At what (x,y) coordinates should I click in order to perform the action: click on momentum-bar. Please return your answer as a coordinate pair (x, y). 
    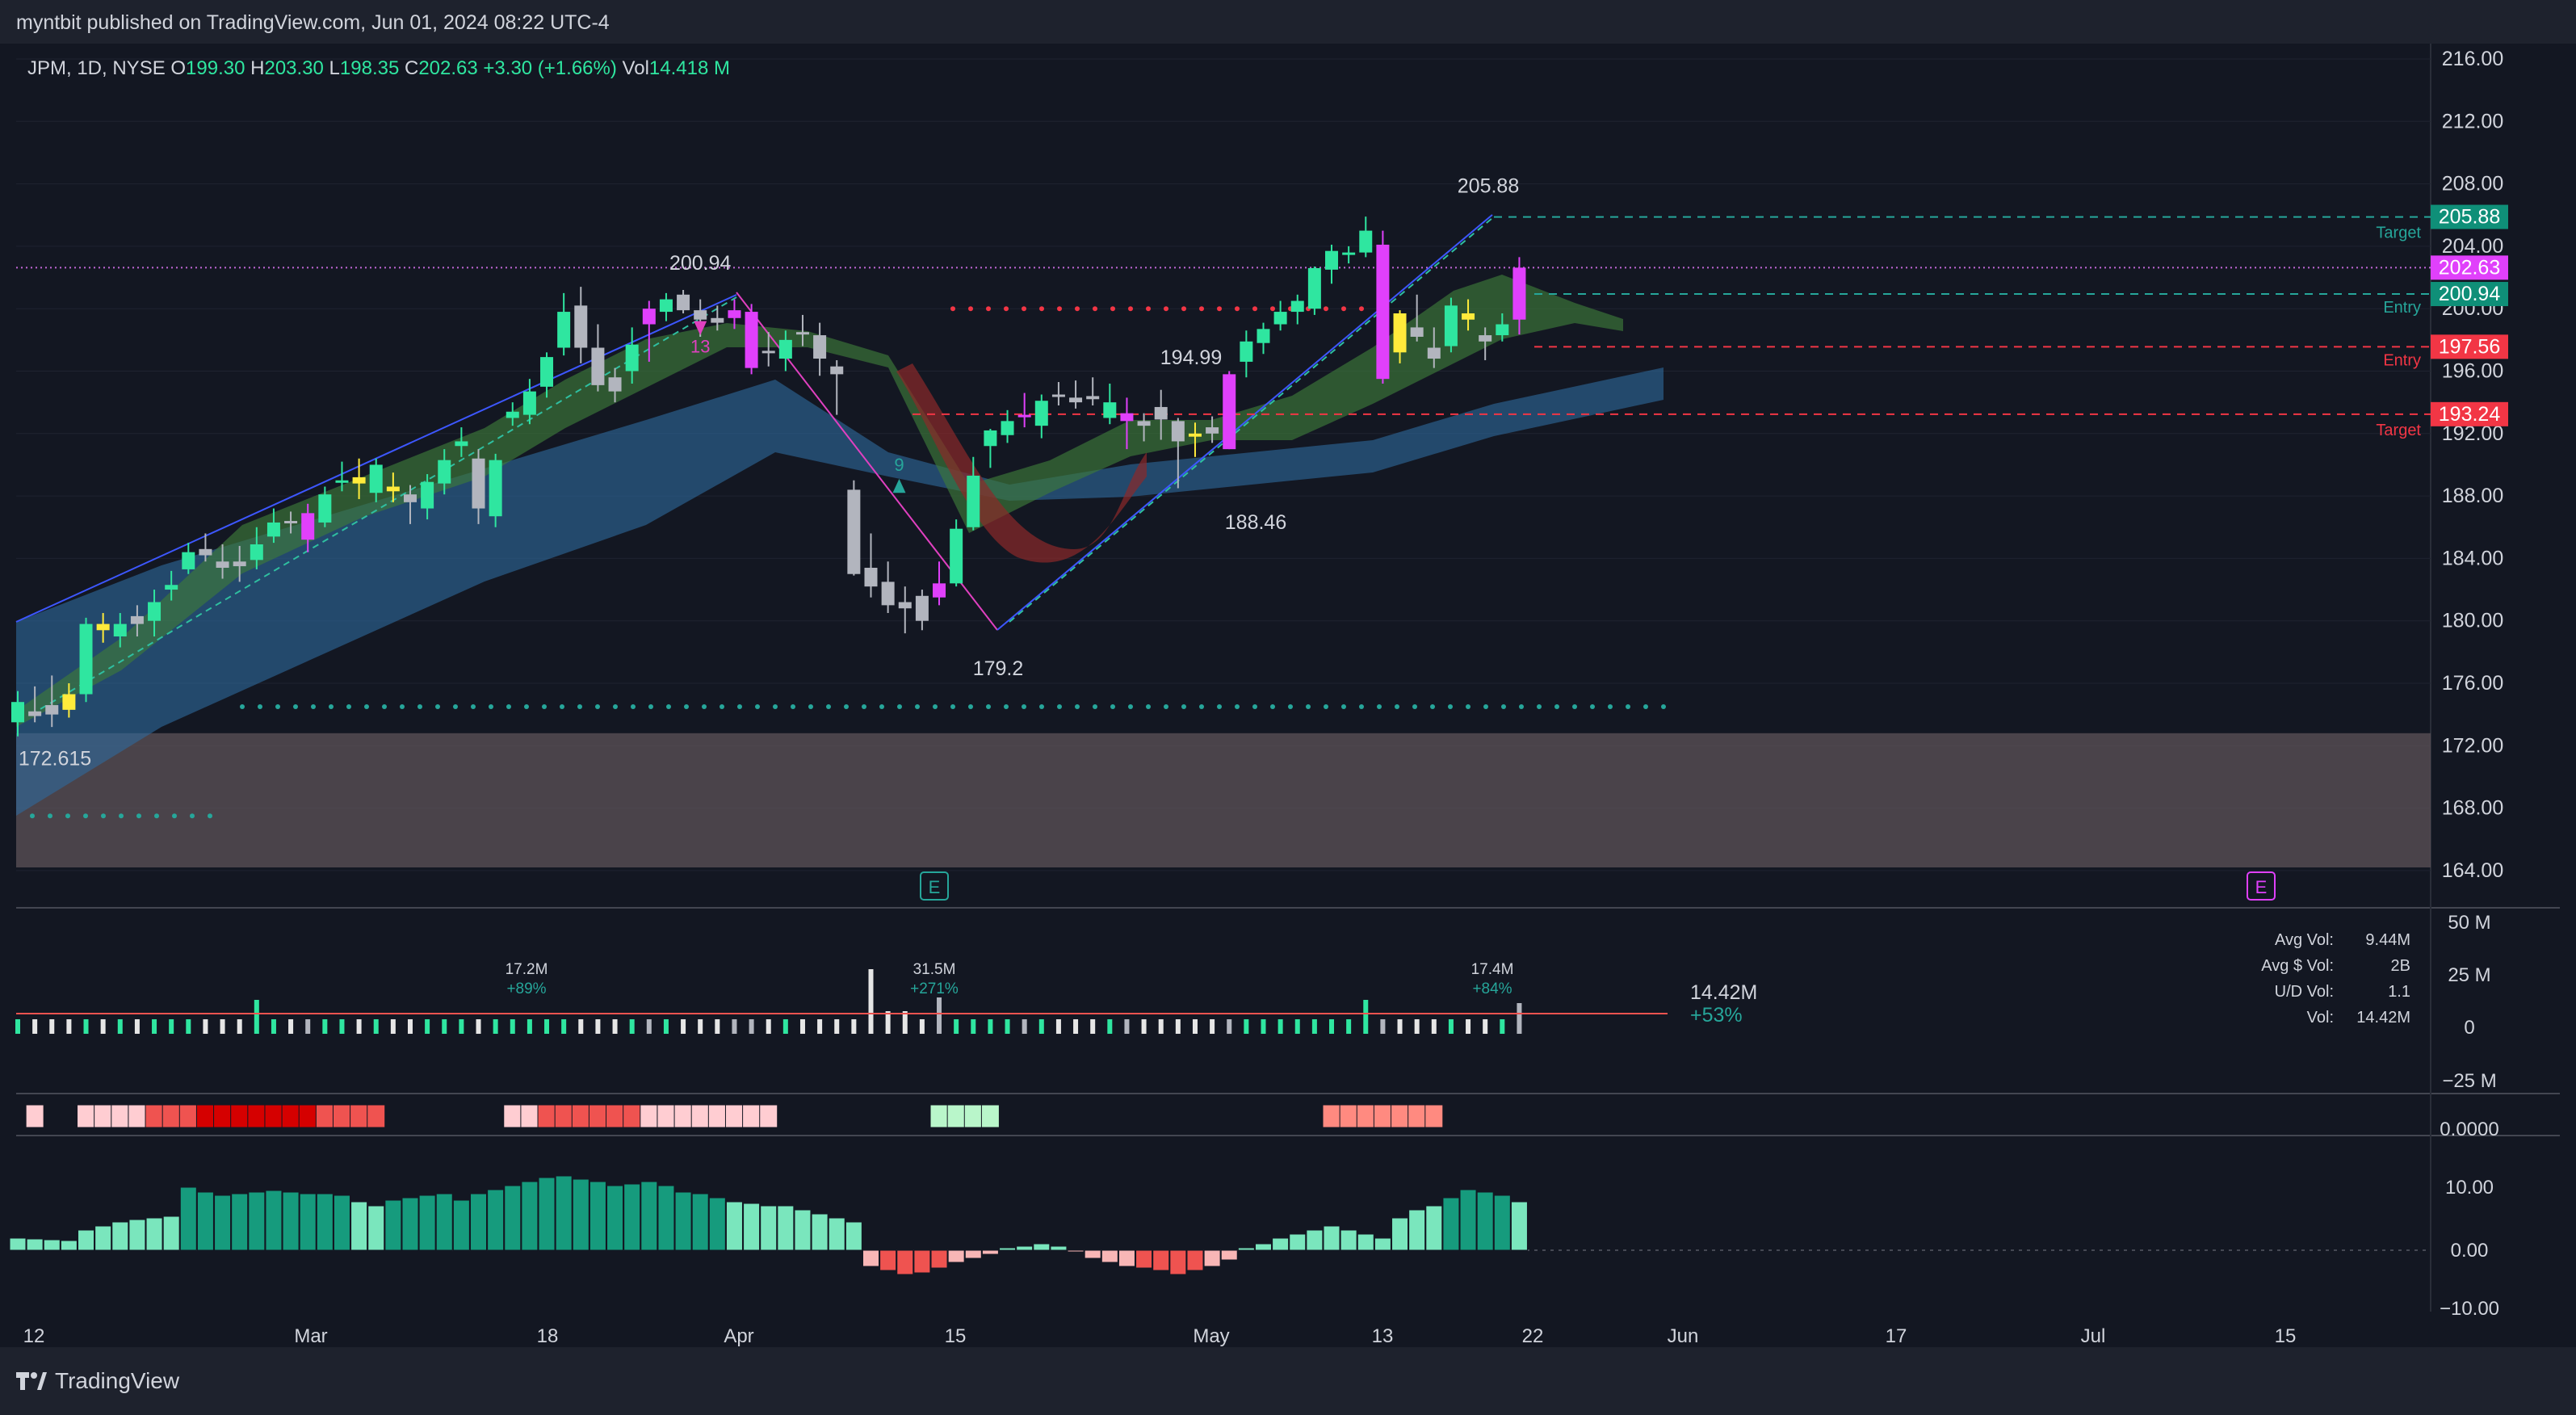
    Looking at the image, I should click on (1246, 1249).